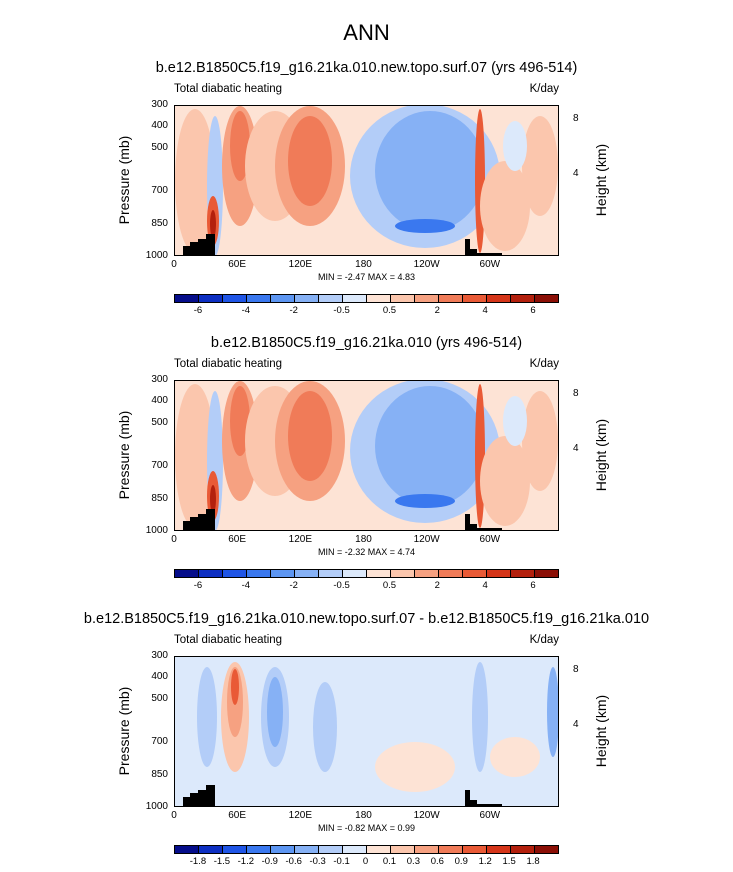 The height and width of the screenshot is (872, 733). What do you see at coordinates (222, 861) in the screenshot?
I see `colorbar-tick-label: -1.5` at bounding box center [222, 861].